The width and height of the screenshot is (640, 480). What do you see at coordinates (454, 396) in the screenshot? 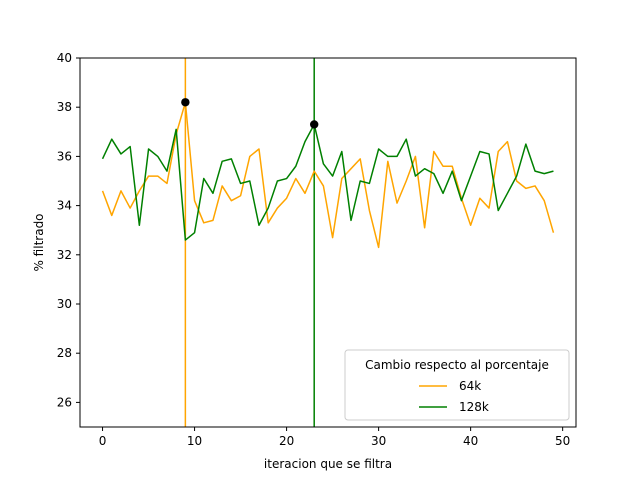
I see `legend-entries: 64k 128k` at bounding box center [454, 396].